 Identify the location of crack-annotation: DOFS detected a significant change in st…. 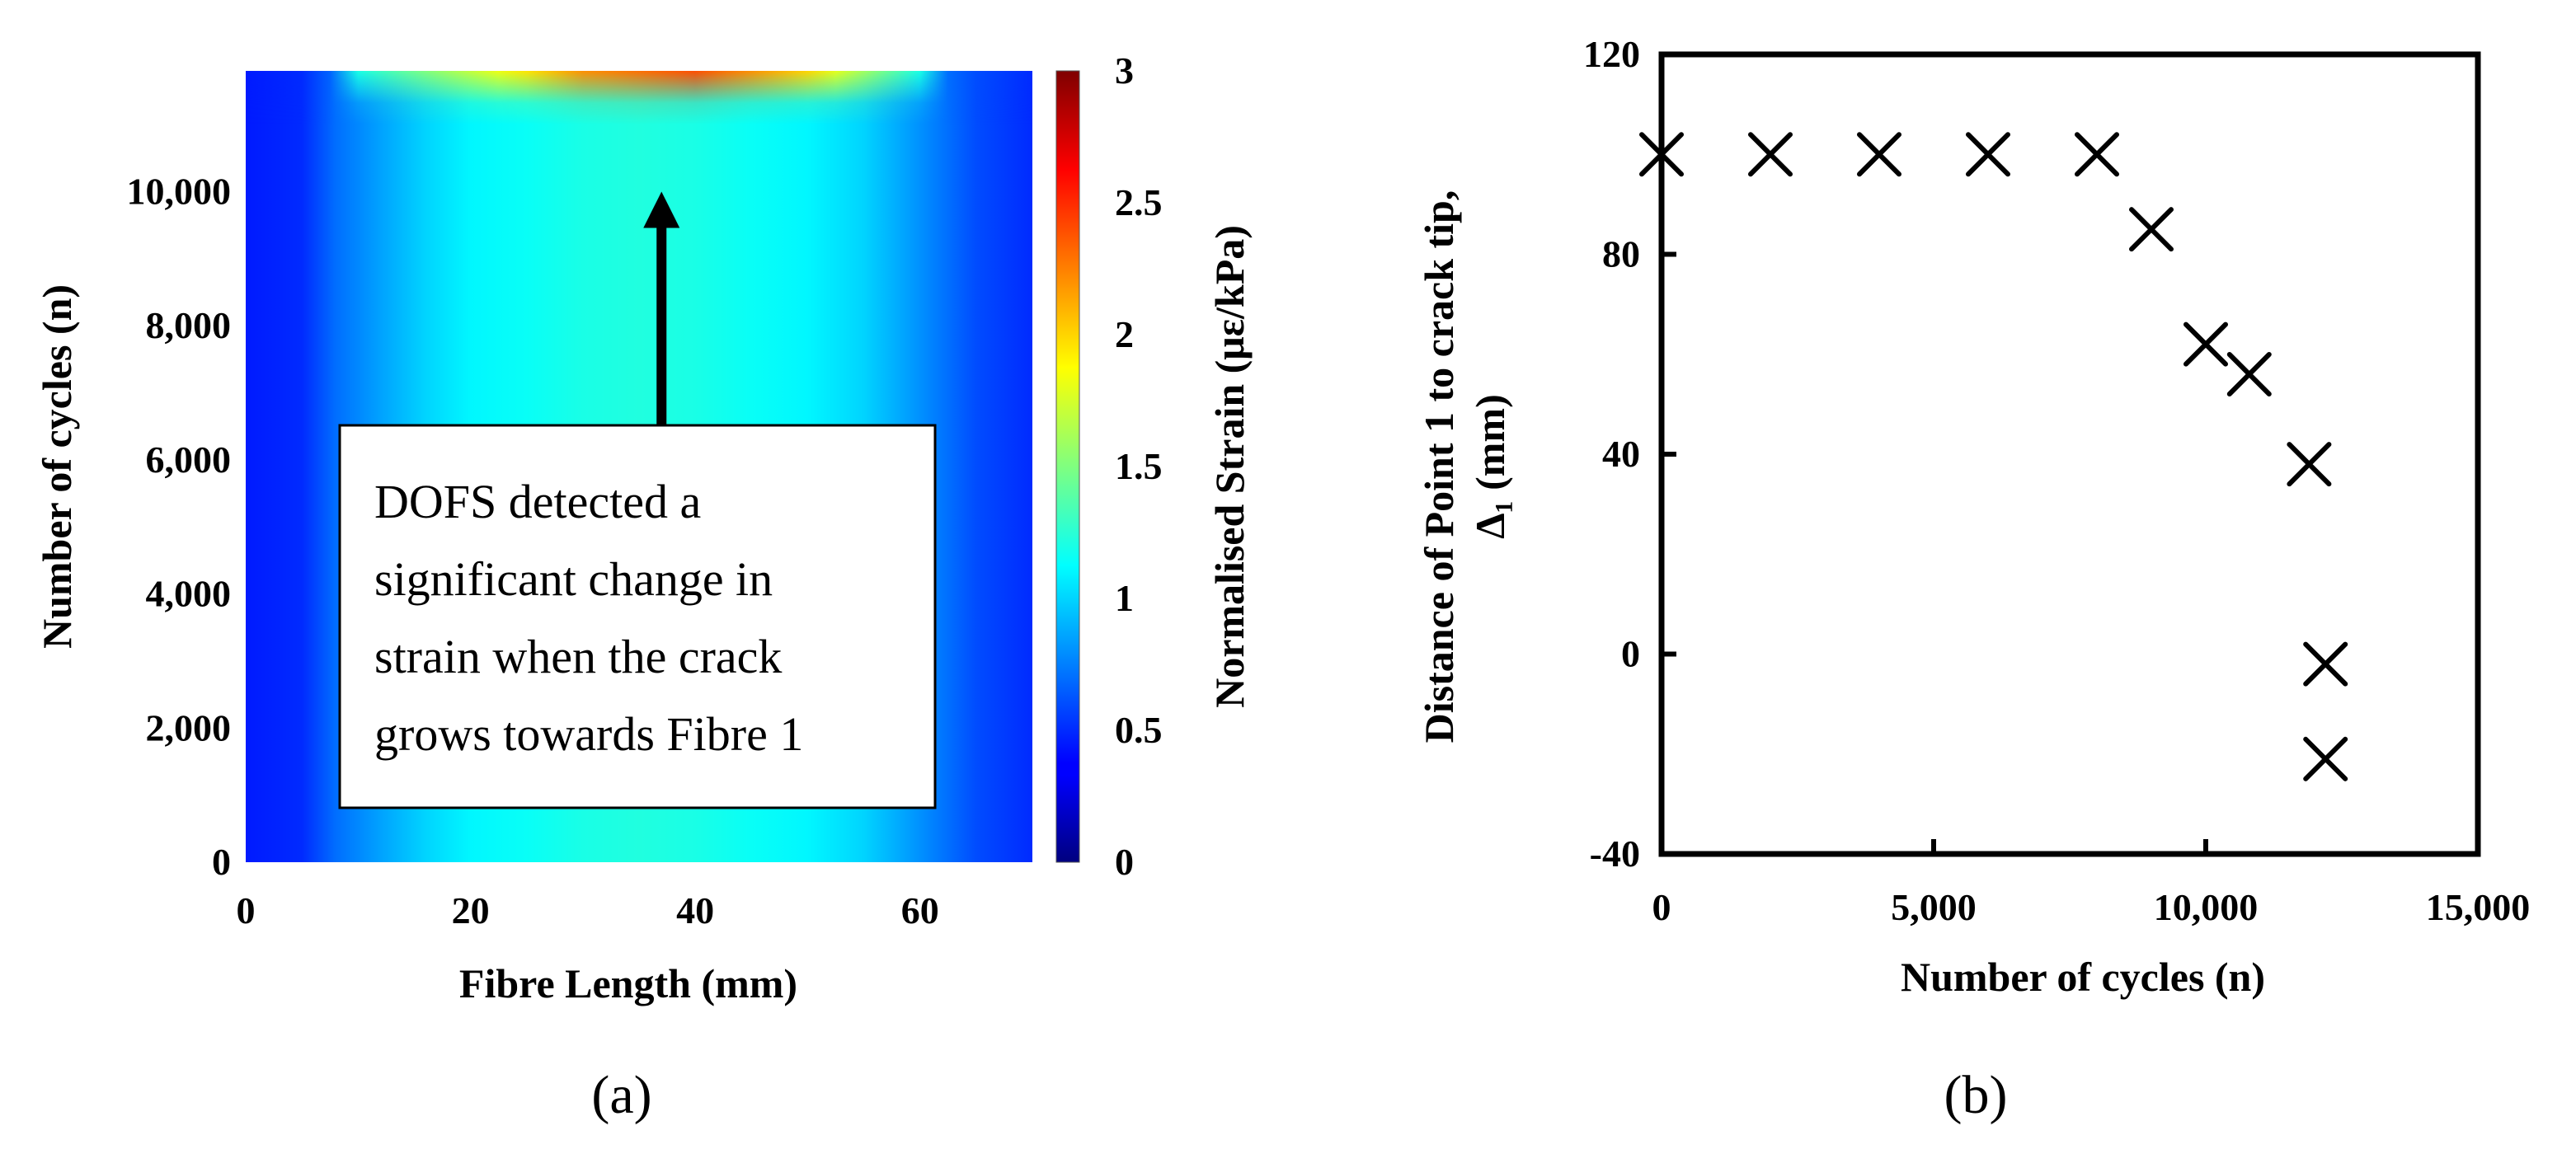
(637, 500).